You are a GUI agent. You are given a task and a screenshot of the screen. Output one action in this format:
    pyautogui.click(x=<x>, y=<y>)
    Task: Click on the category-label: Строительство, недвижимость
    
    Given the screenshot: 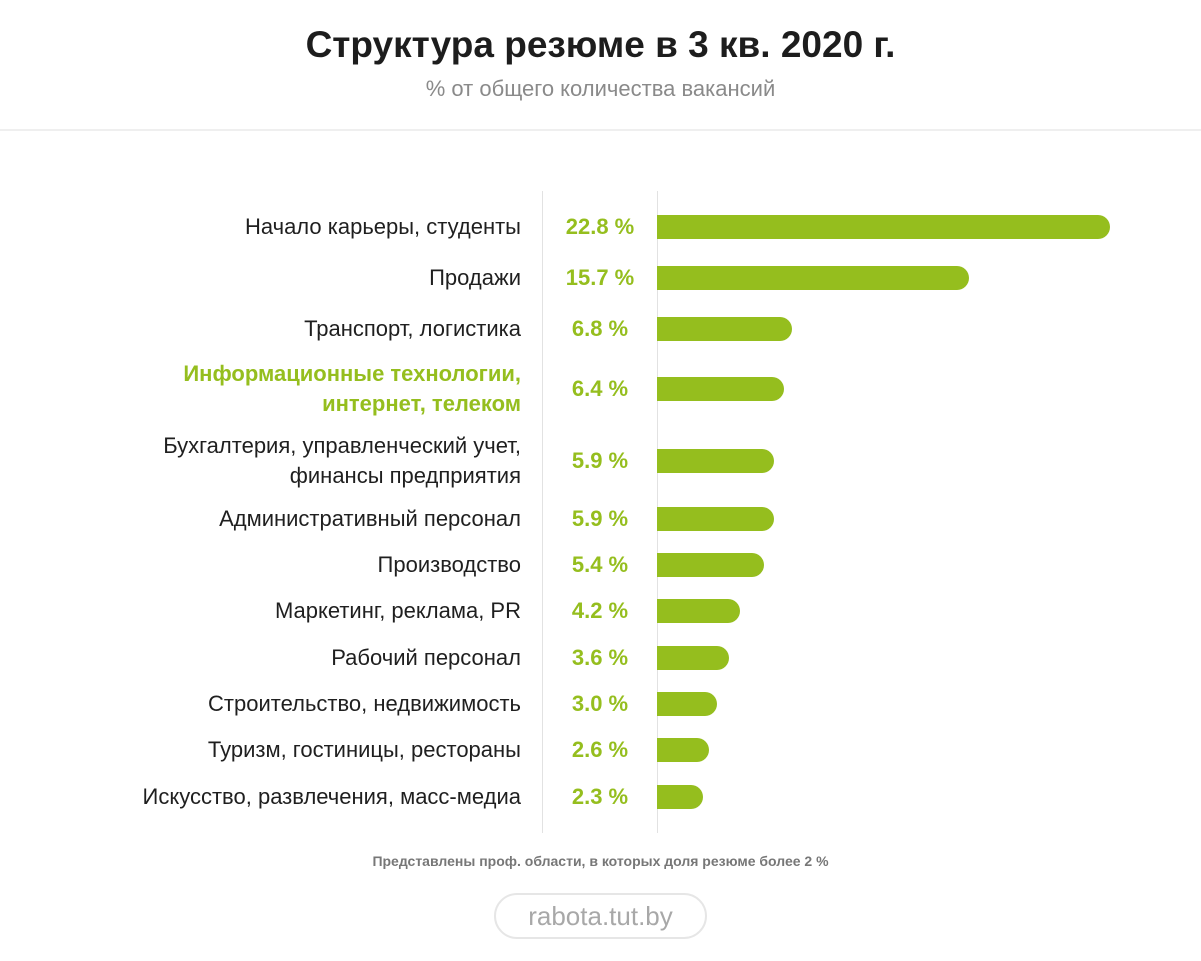 What is the action you would take?
    pyautogui.click(x=261, y=704)
    